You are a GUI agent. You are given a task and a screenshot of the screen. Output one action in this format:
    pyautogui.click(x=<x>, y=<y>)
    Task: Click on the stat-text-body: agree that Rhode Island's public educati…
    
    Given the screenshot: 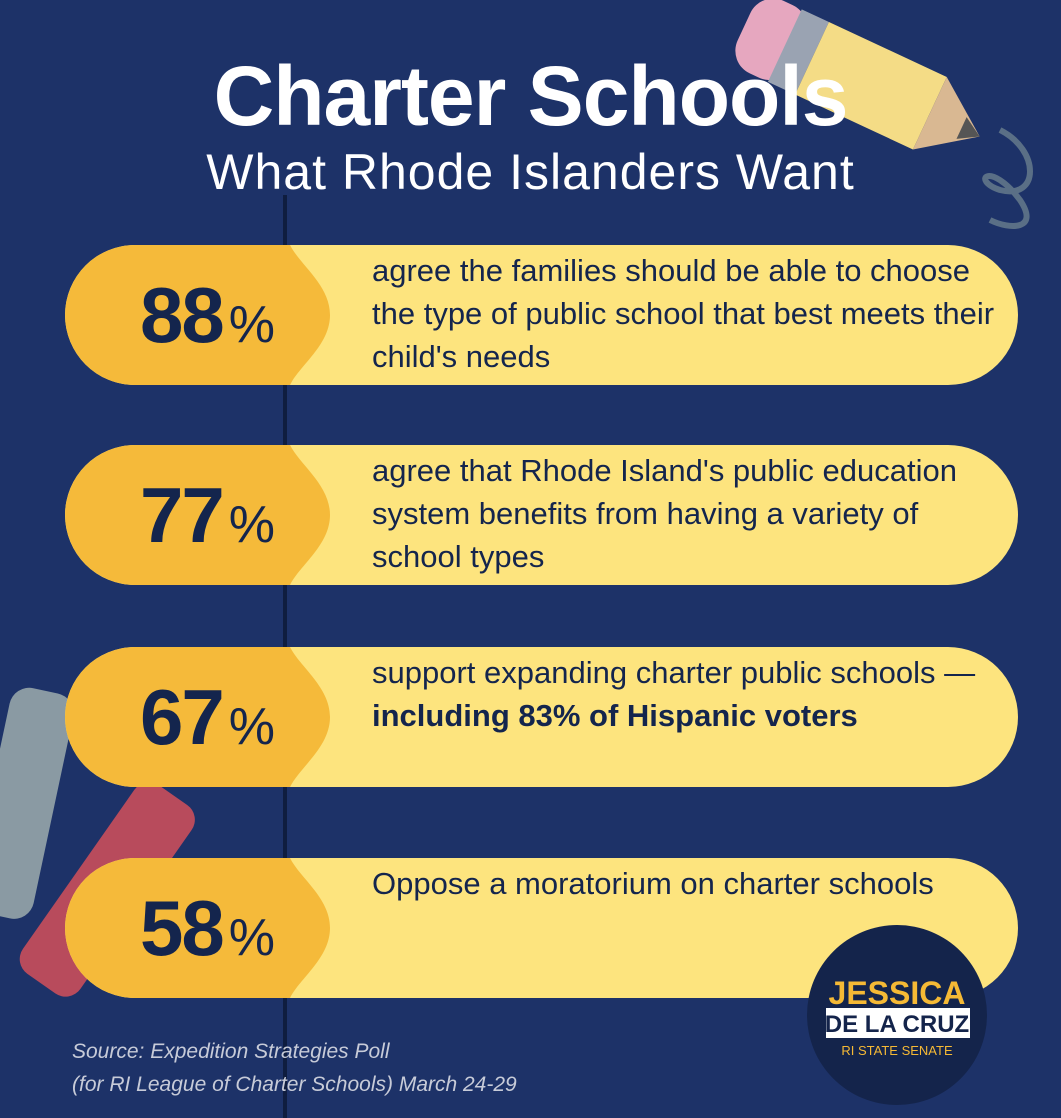 What is the action you would take?
    pyautogui.click(x=664, y=513)
    